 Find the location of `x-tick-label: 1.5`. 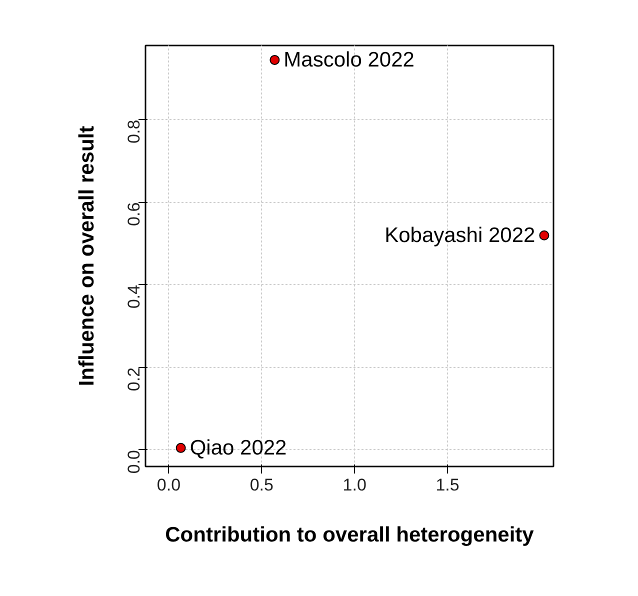

x-tick-label: 1.5 is located at coordinates (448, 485).